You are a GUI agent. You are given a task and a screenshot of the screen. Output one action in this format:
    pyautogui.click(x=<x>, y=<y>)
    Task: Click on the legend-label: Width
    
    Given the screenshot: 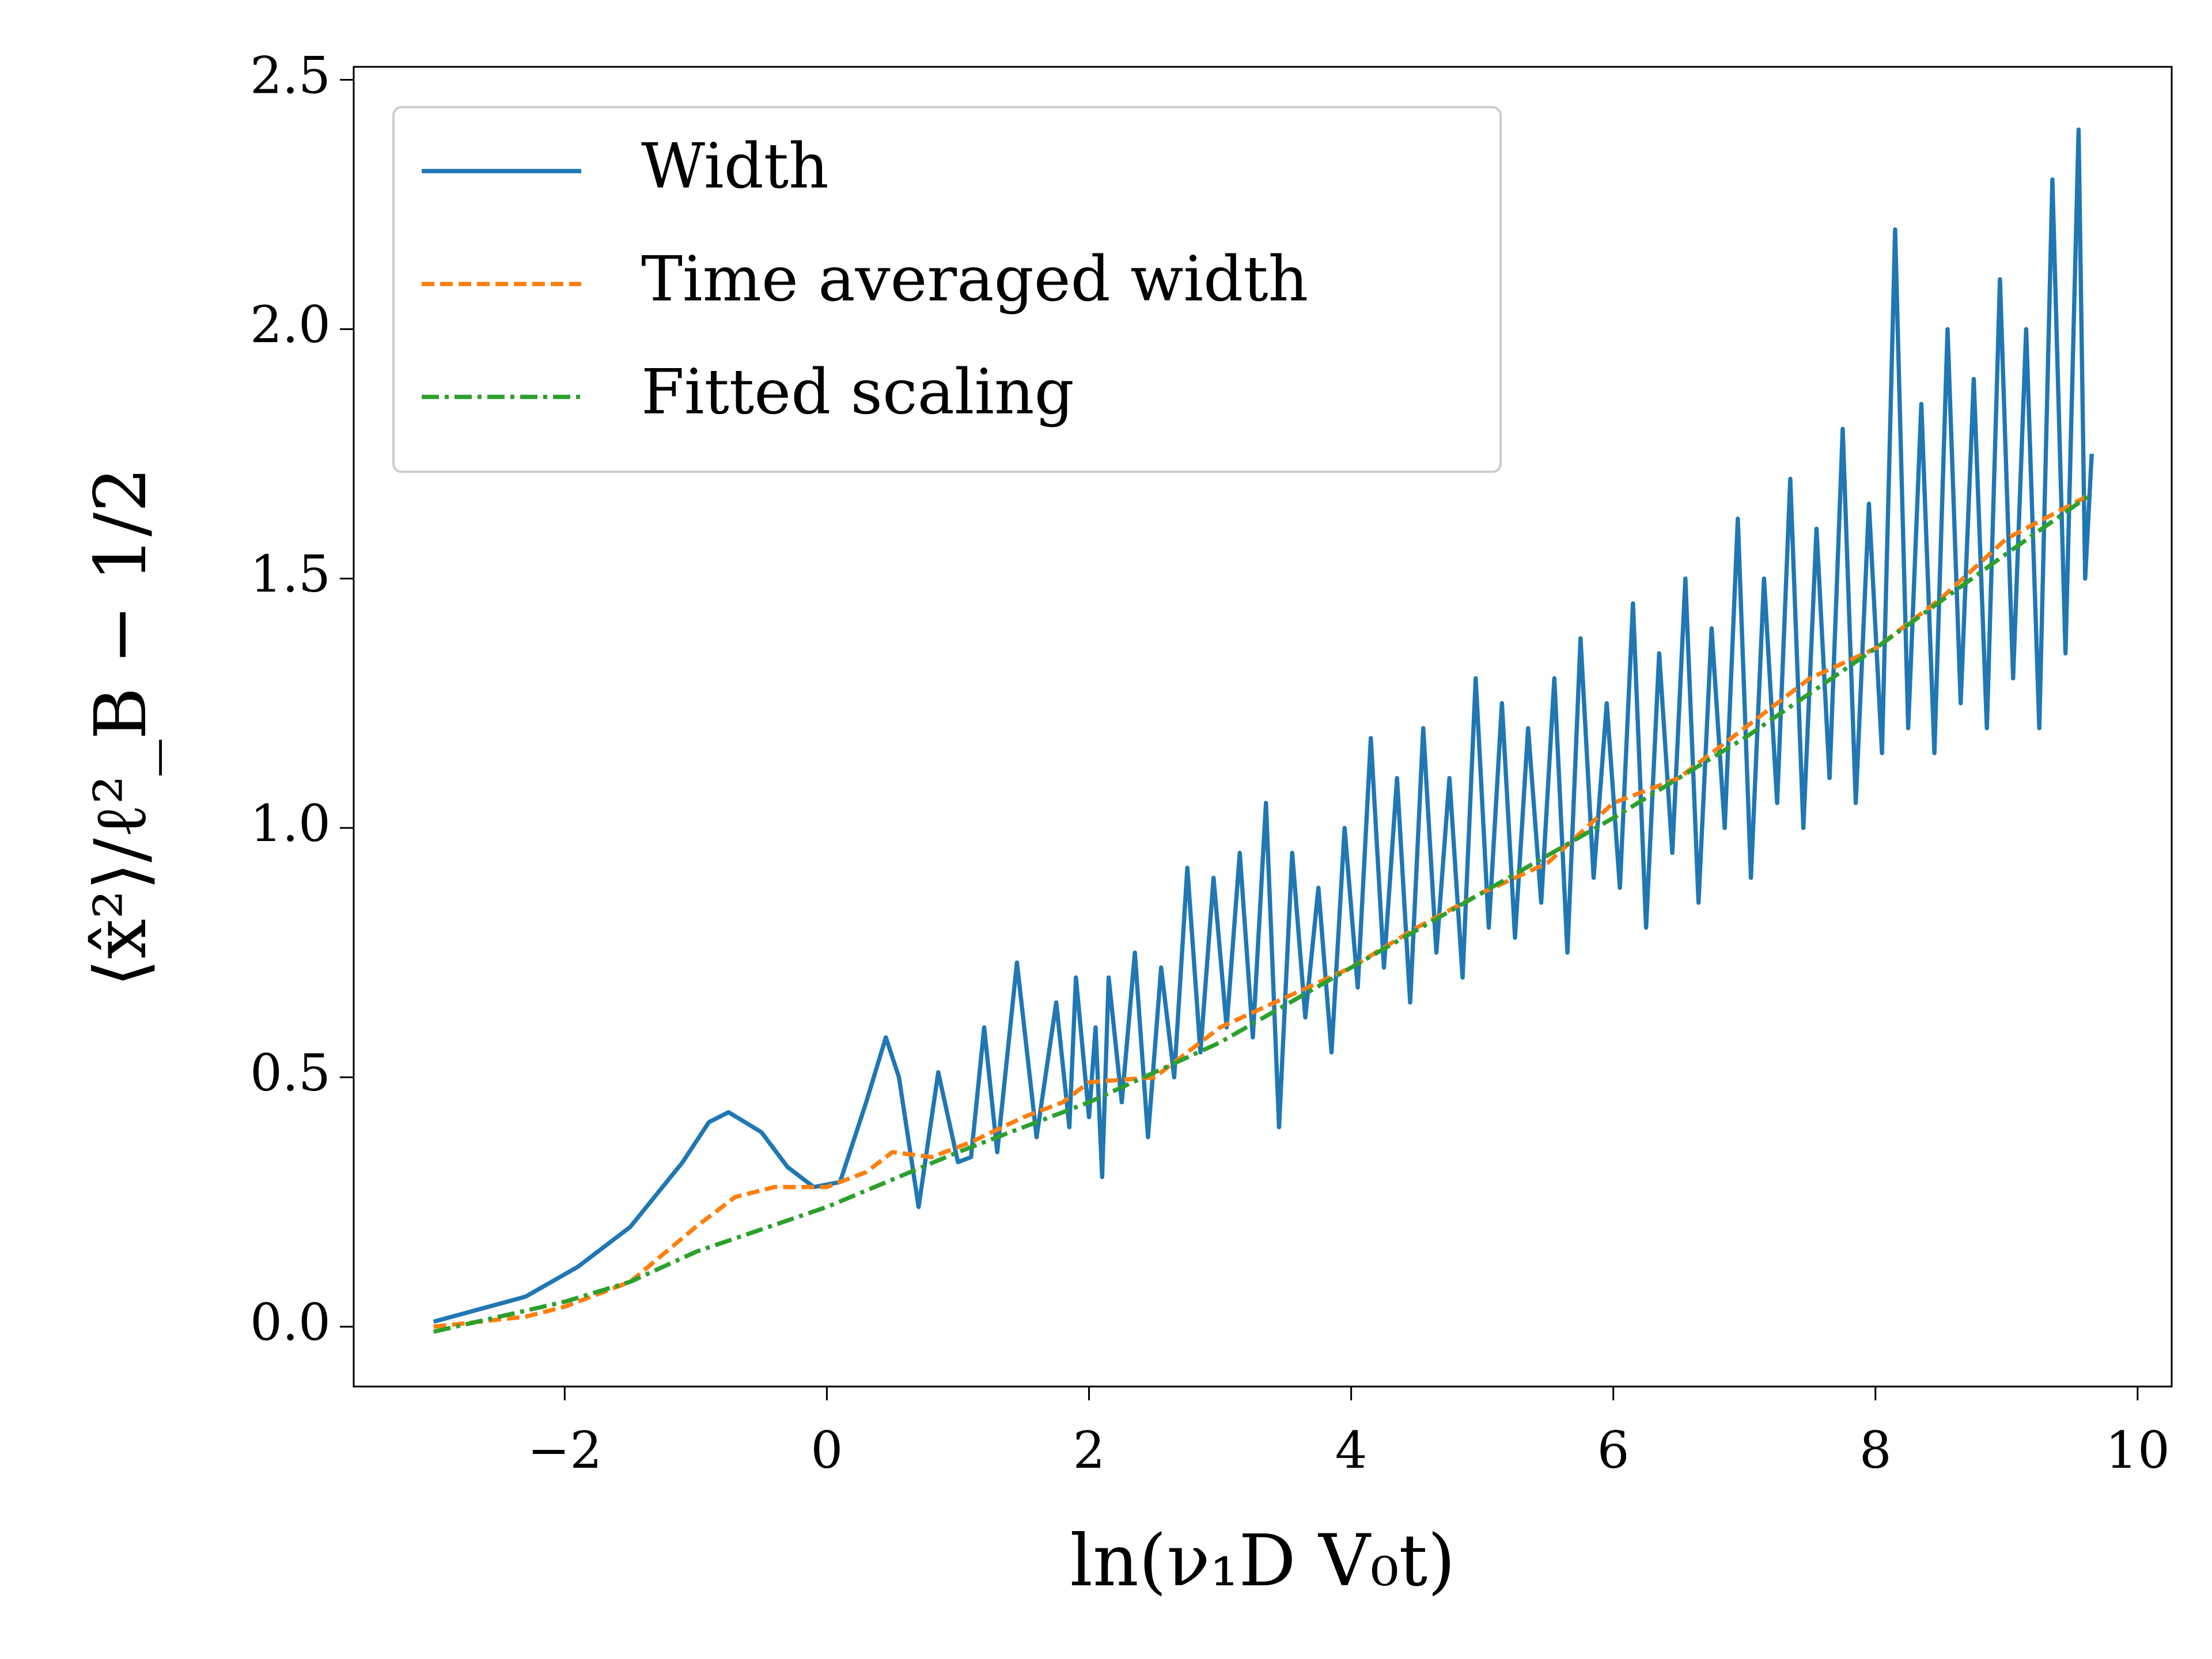 What is the action you would take?
    pyautogui.click(x=735, y=166)
    